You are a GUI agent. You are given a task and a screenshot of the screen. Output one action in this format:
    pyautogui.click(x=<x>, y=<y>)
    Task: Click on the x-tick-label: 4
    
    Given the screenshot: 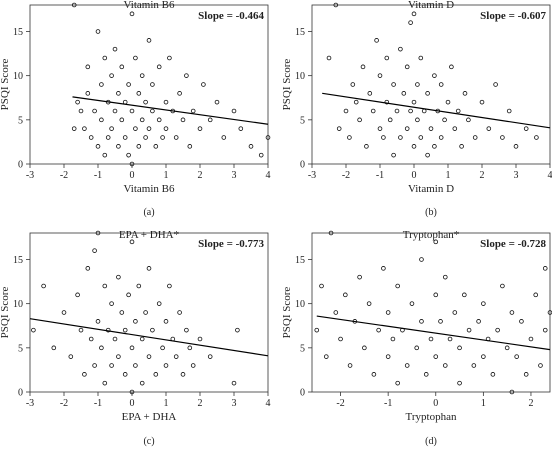 What is the action you would take?
    pyautogui.click(x=550, y=175)
    